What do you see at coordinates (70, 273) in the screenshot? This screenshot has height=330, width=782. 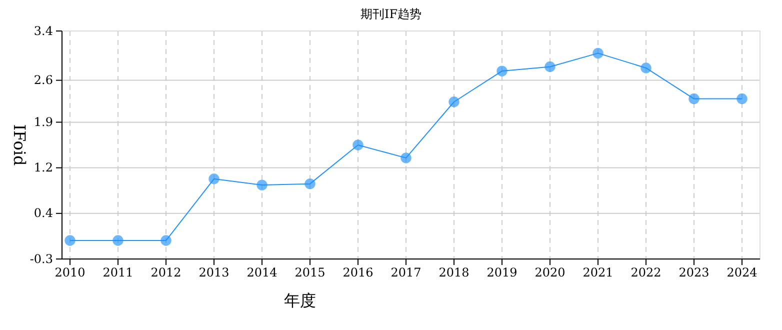 I see `x-tick-label: 2010` at bounding box center [70, 273].